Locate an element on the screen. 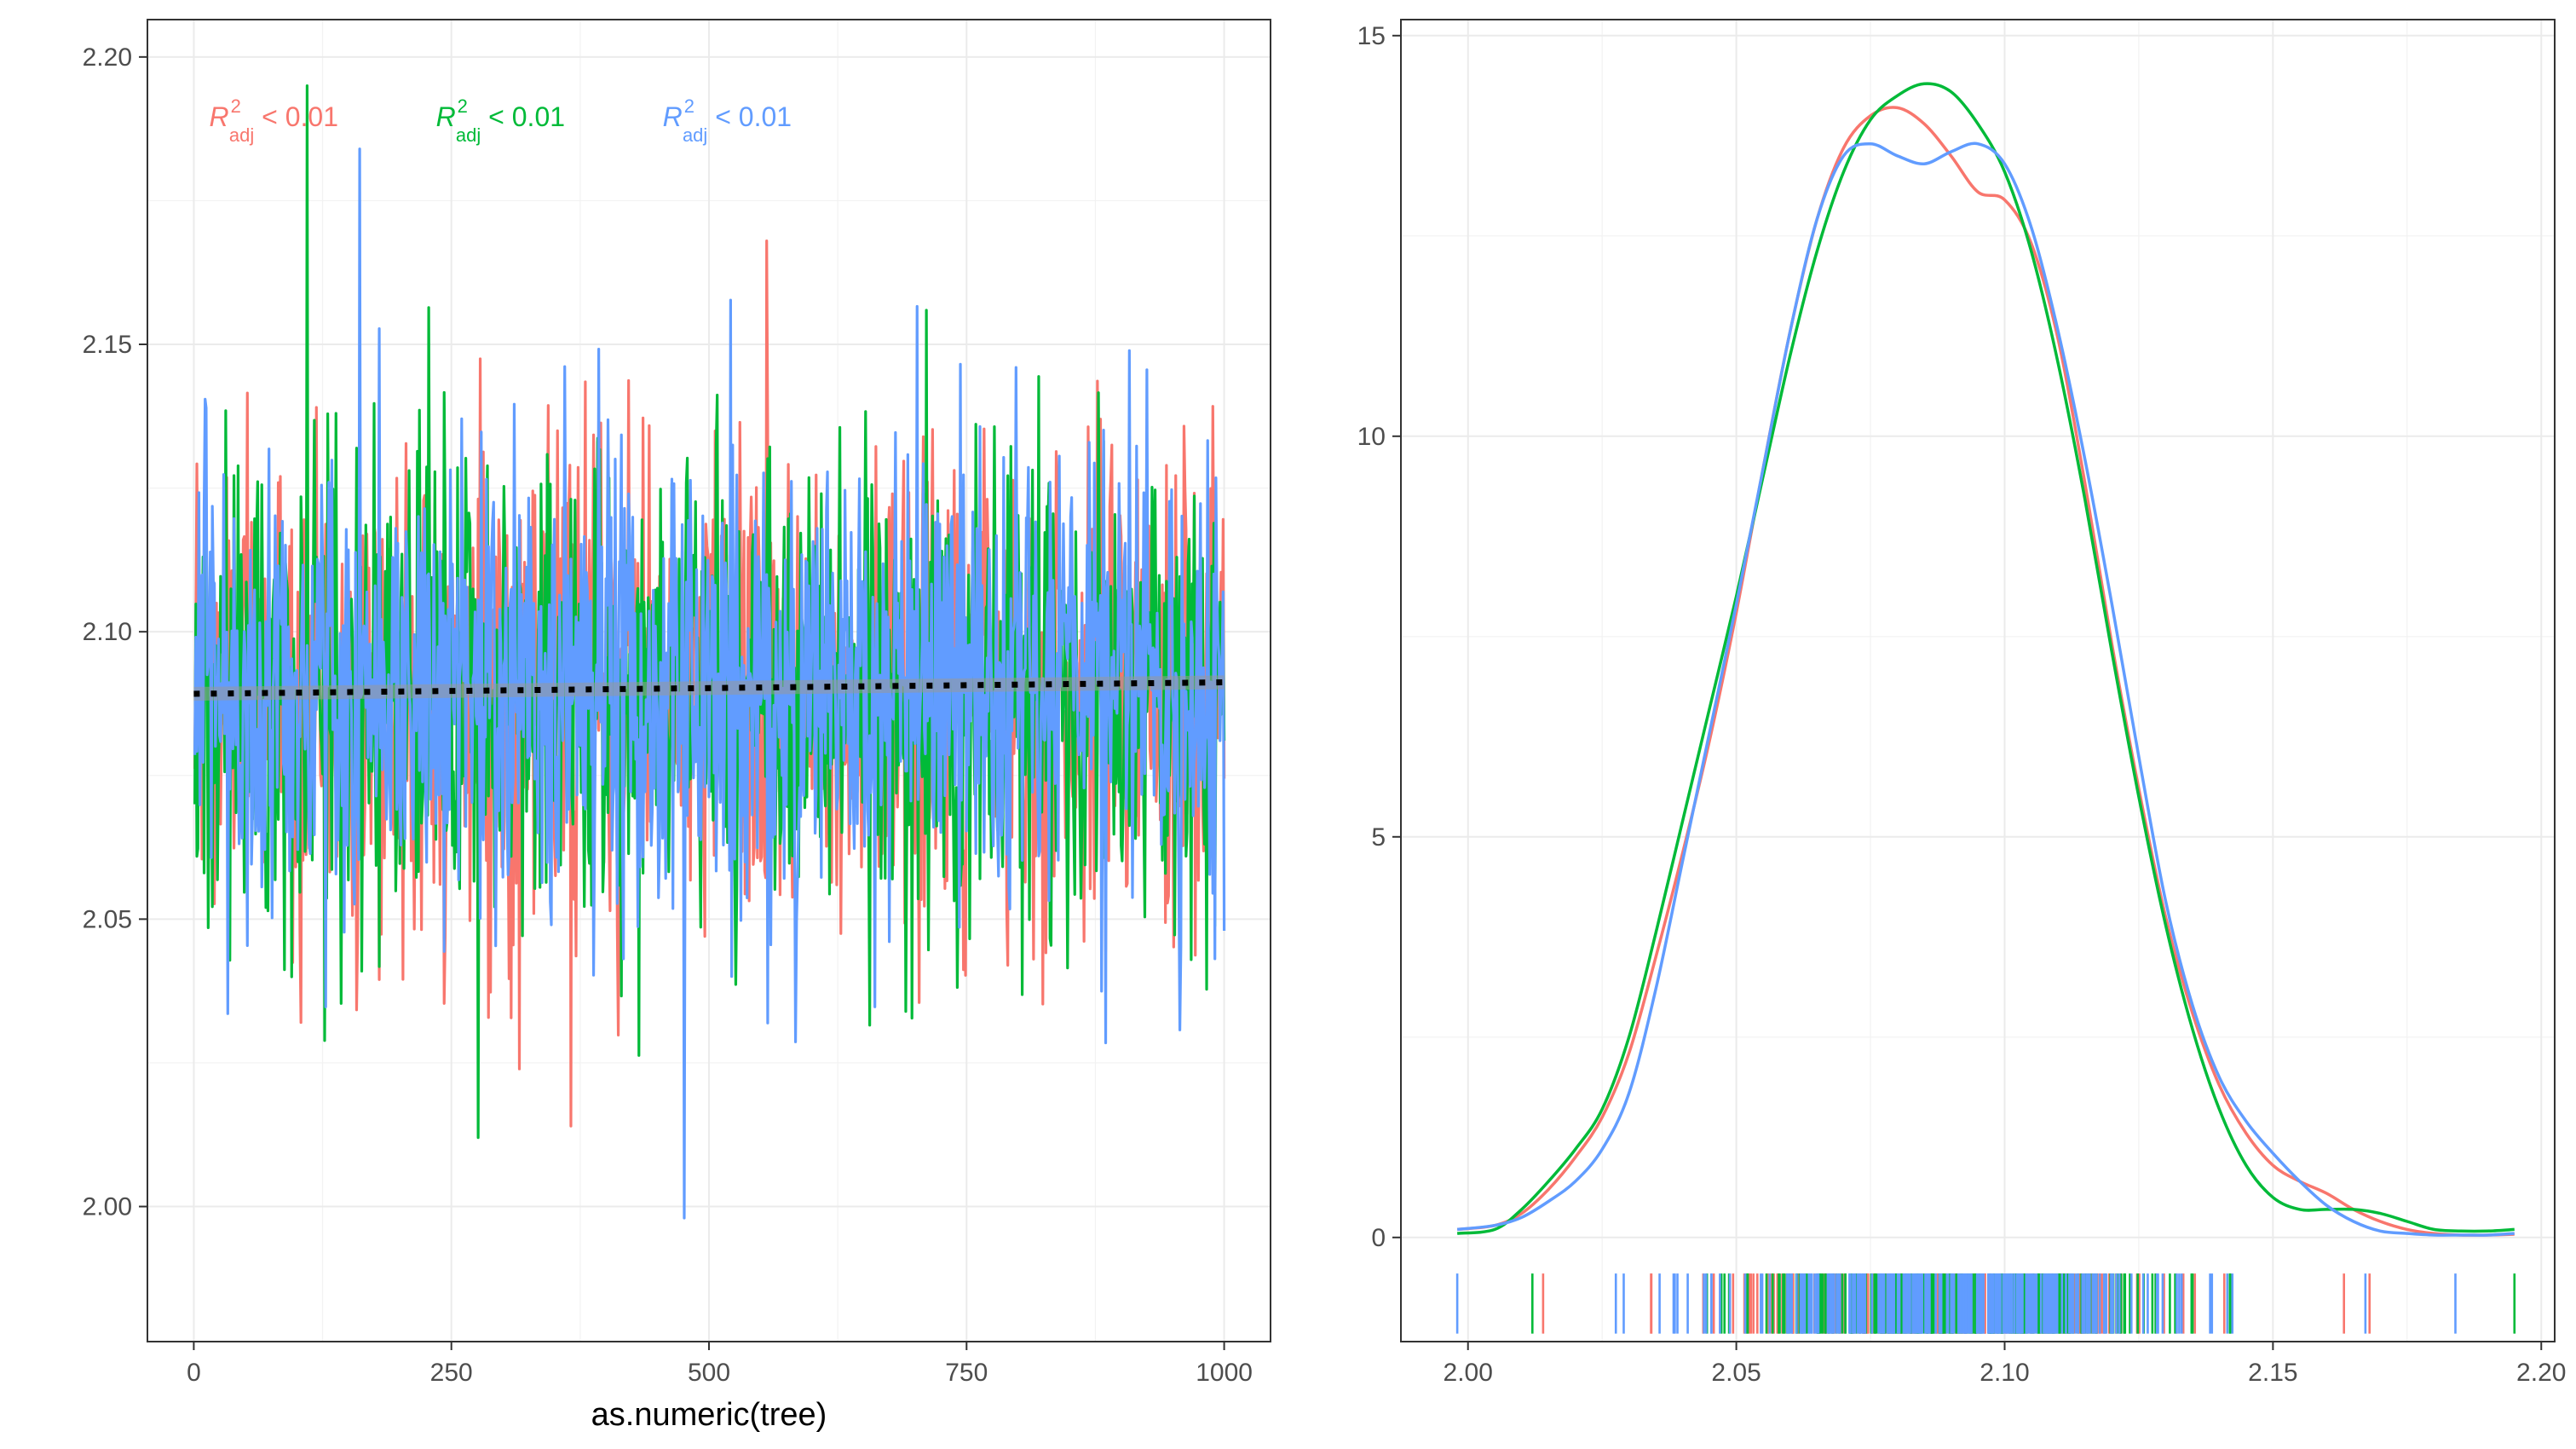 The height and width of the screenshot is (1449, 2576). trace-y-tick-label: 2.10 is located at coordinates (107, 632).